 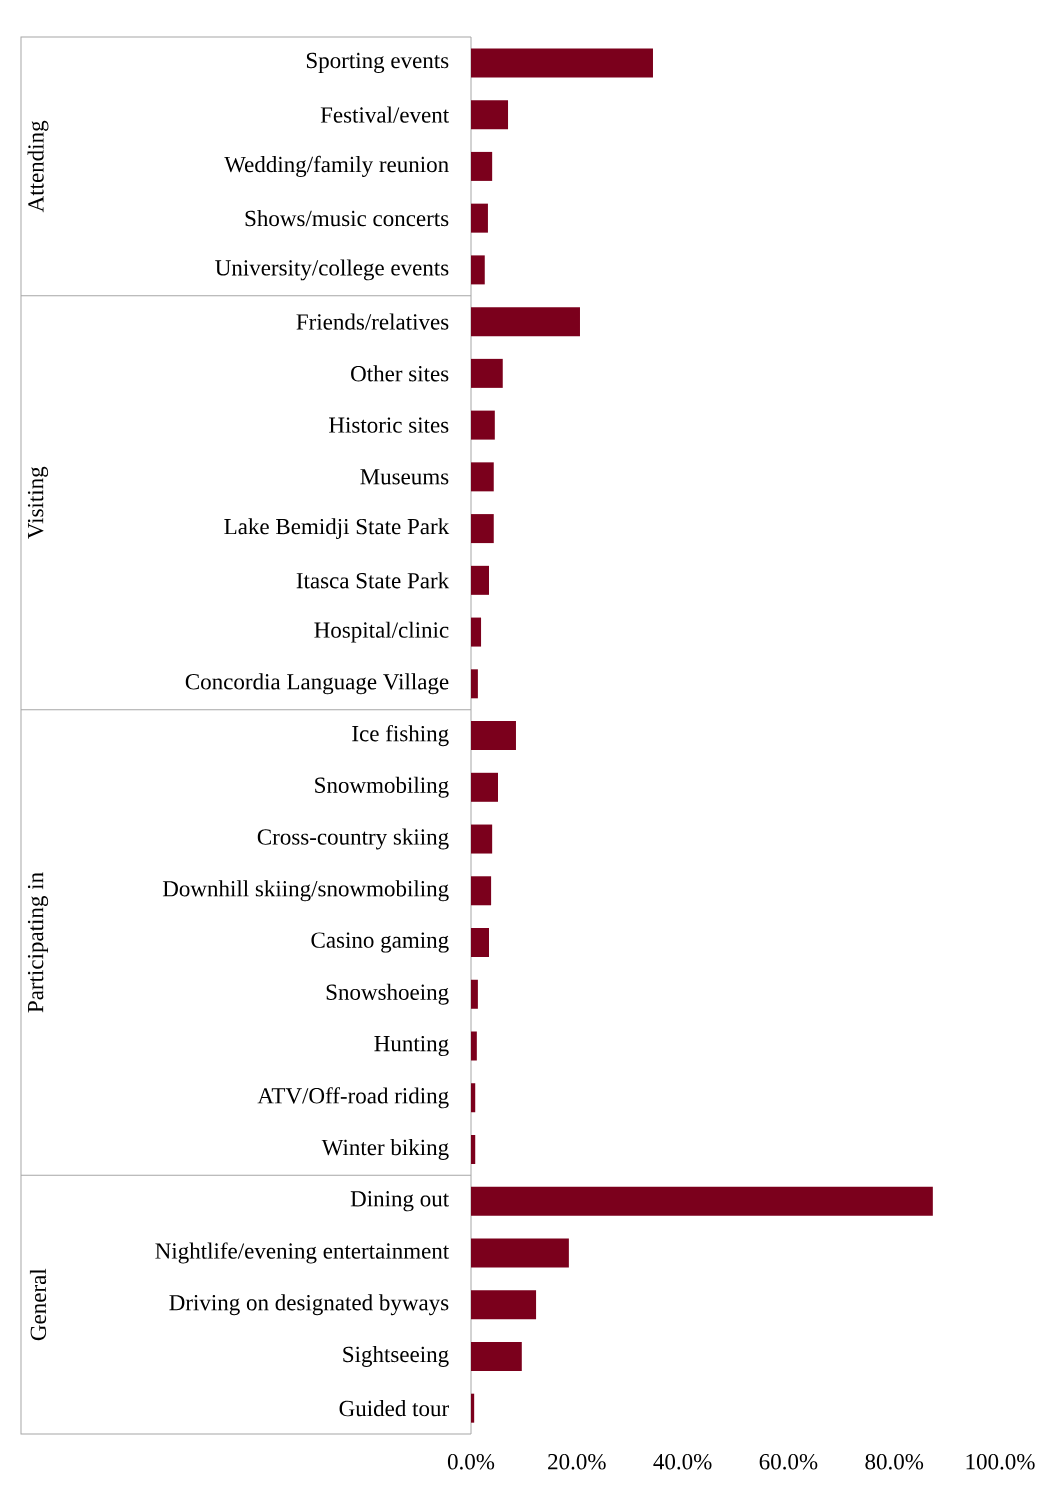 I want to click on y-tick-label: Itasca State Park, so click(x=373, y=580).